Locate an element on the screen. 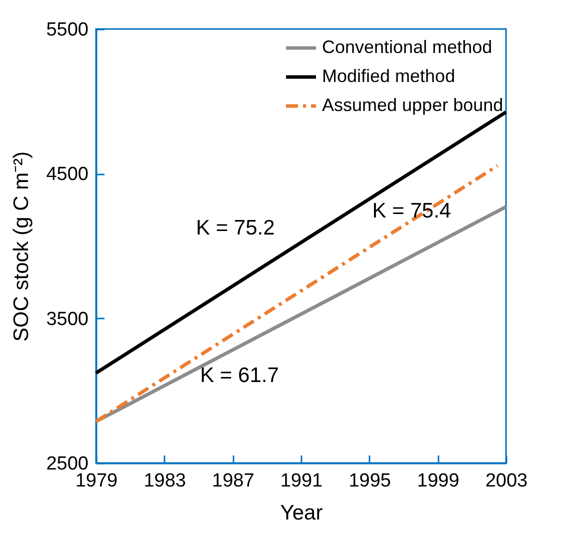  legend-label: Assumed upper bound is located at coordinates (413, 105).